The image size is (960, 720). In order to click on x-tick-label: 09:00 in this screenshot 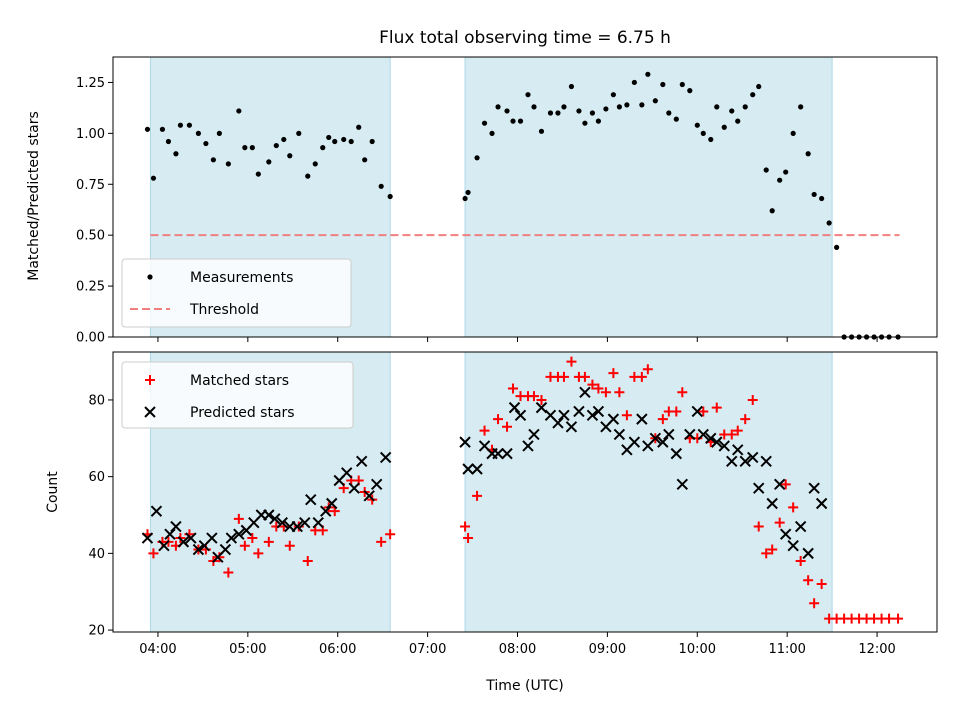, I will do `click(607, 649)`.